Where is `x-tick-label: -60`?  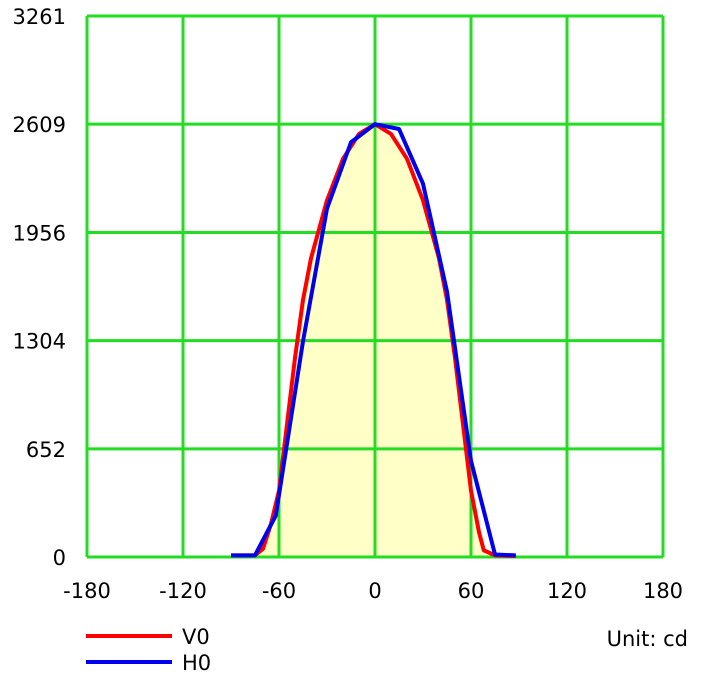
x-tick-label: -60 is located at coordinates (279, 591).